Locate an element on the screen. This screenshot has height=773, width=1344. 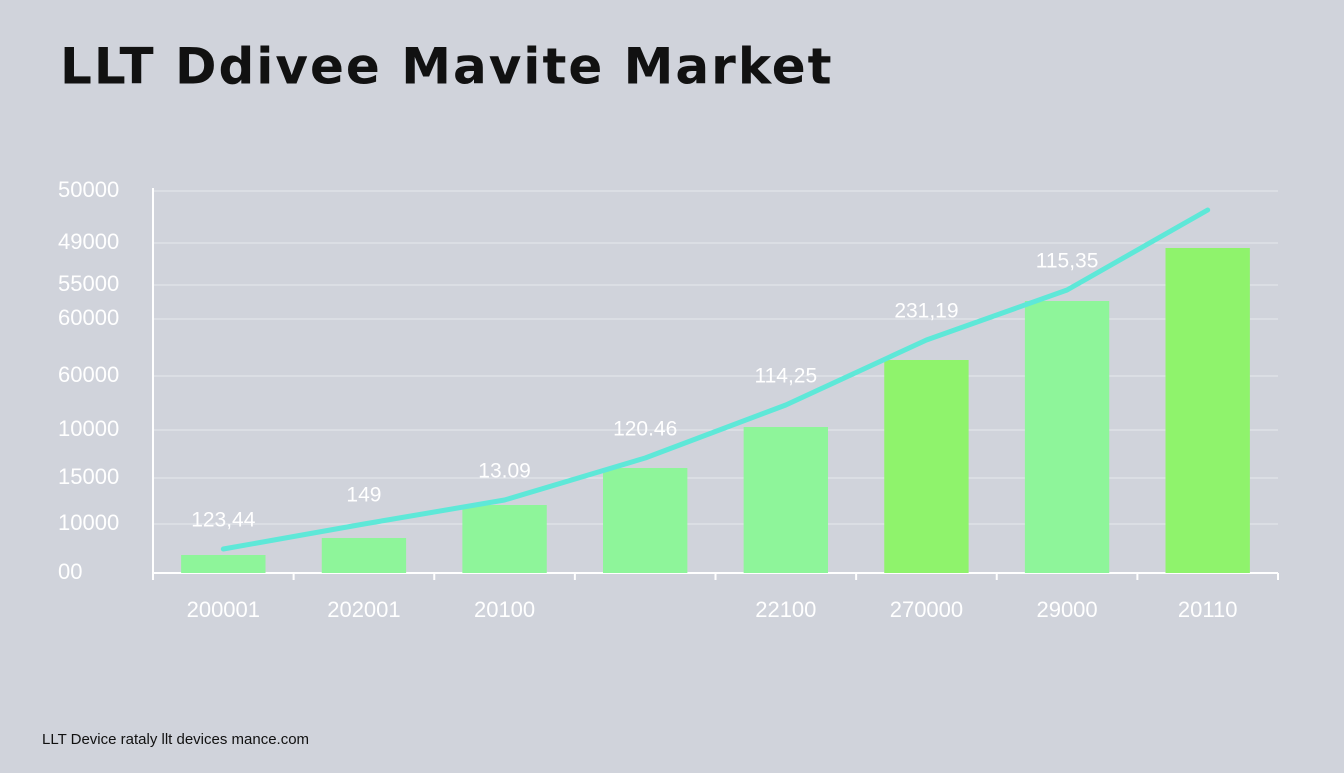
chart-title: LLT Ddivee Mavite Market is located at coordinates (447, 67).